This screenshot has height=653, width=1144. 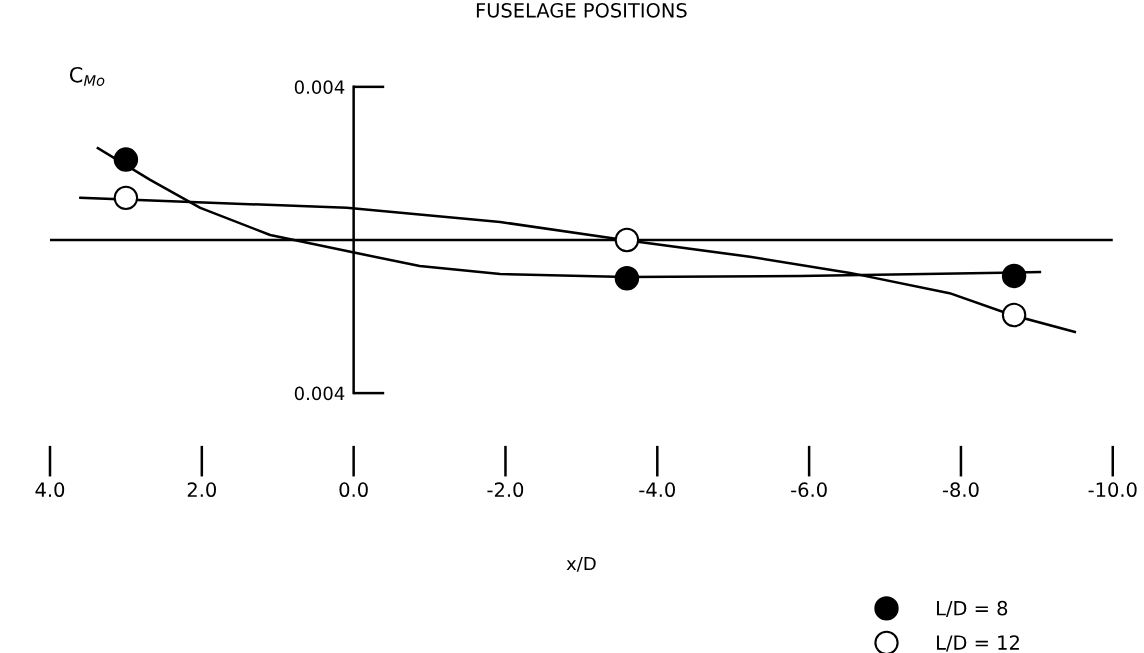 I want to click on y-axis-title: C$_{Mo}$, so click(x=87, y=76).